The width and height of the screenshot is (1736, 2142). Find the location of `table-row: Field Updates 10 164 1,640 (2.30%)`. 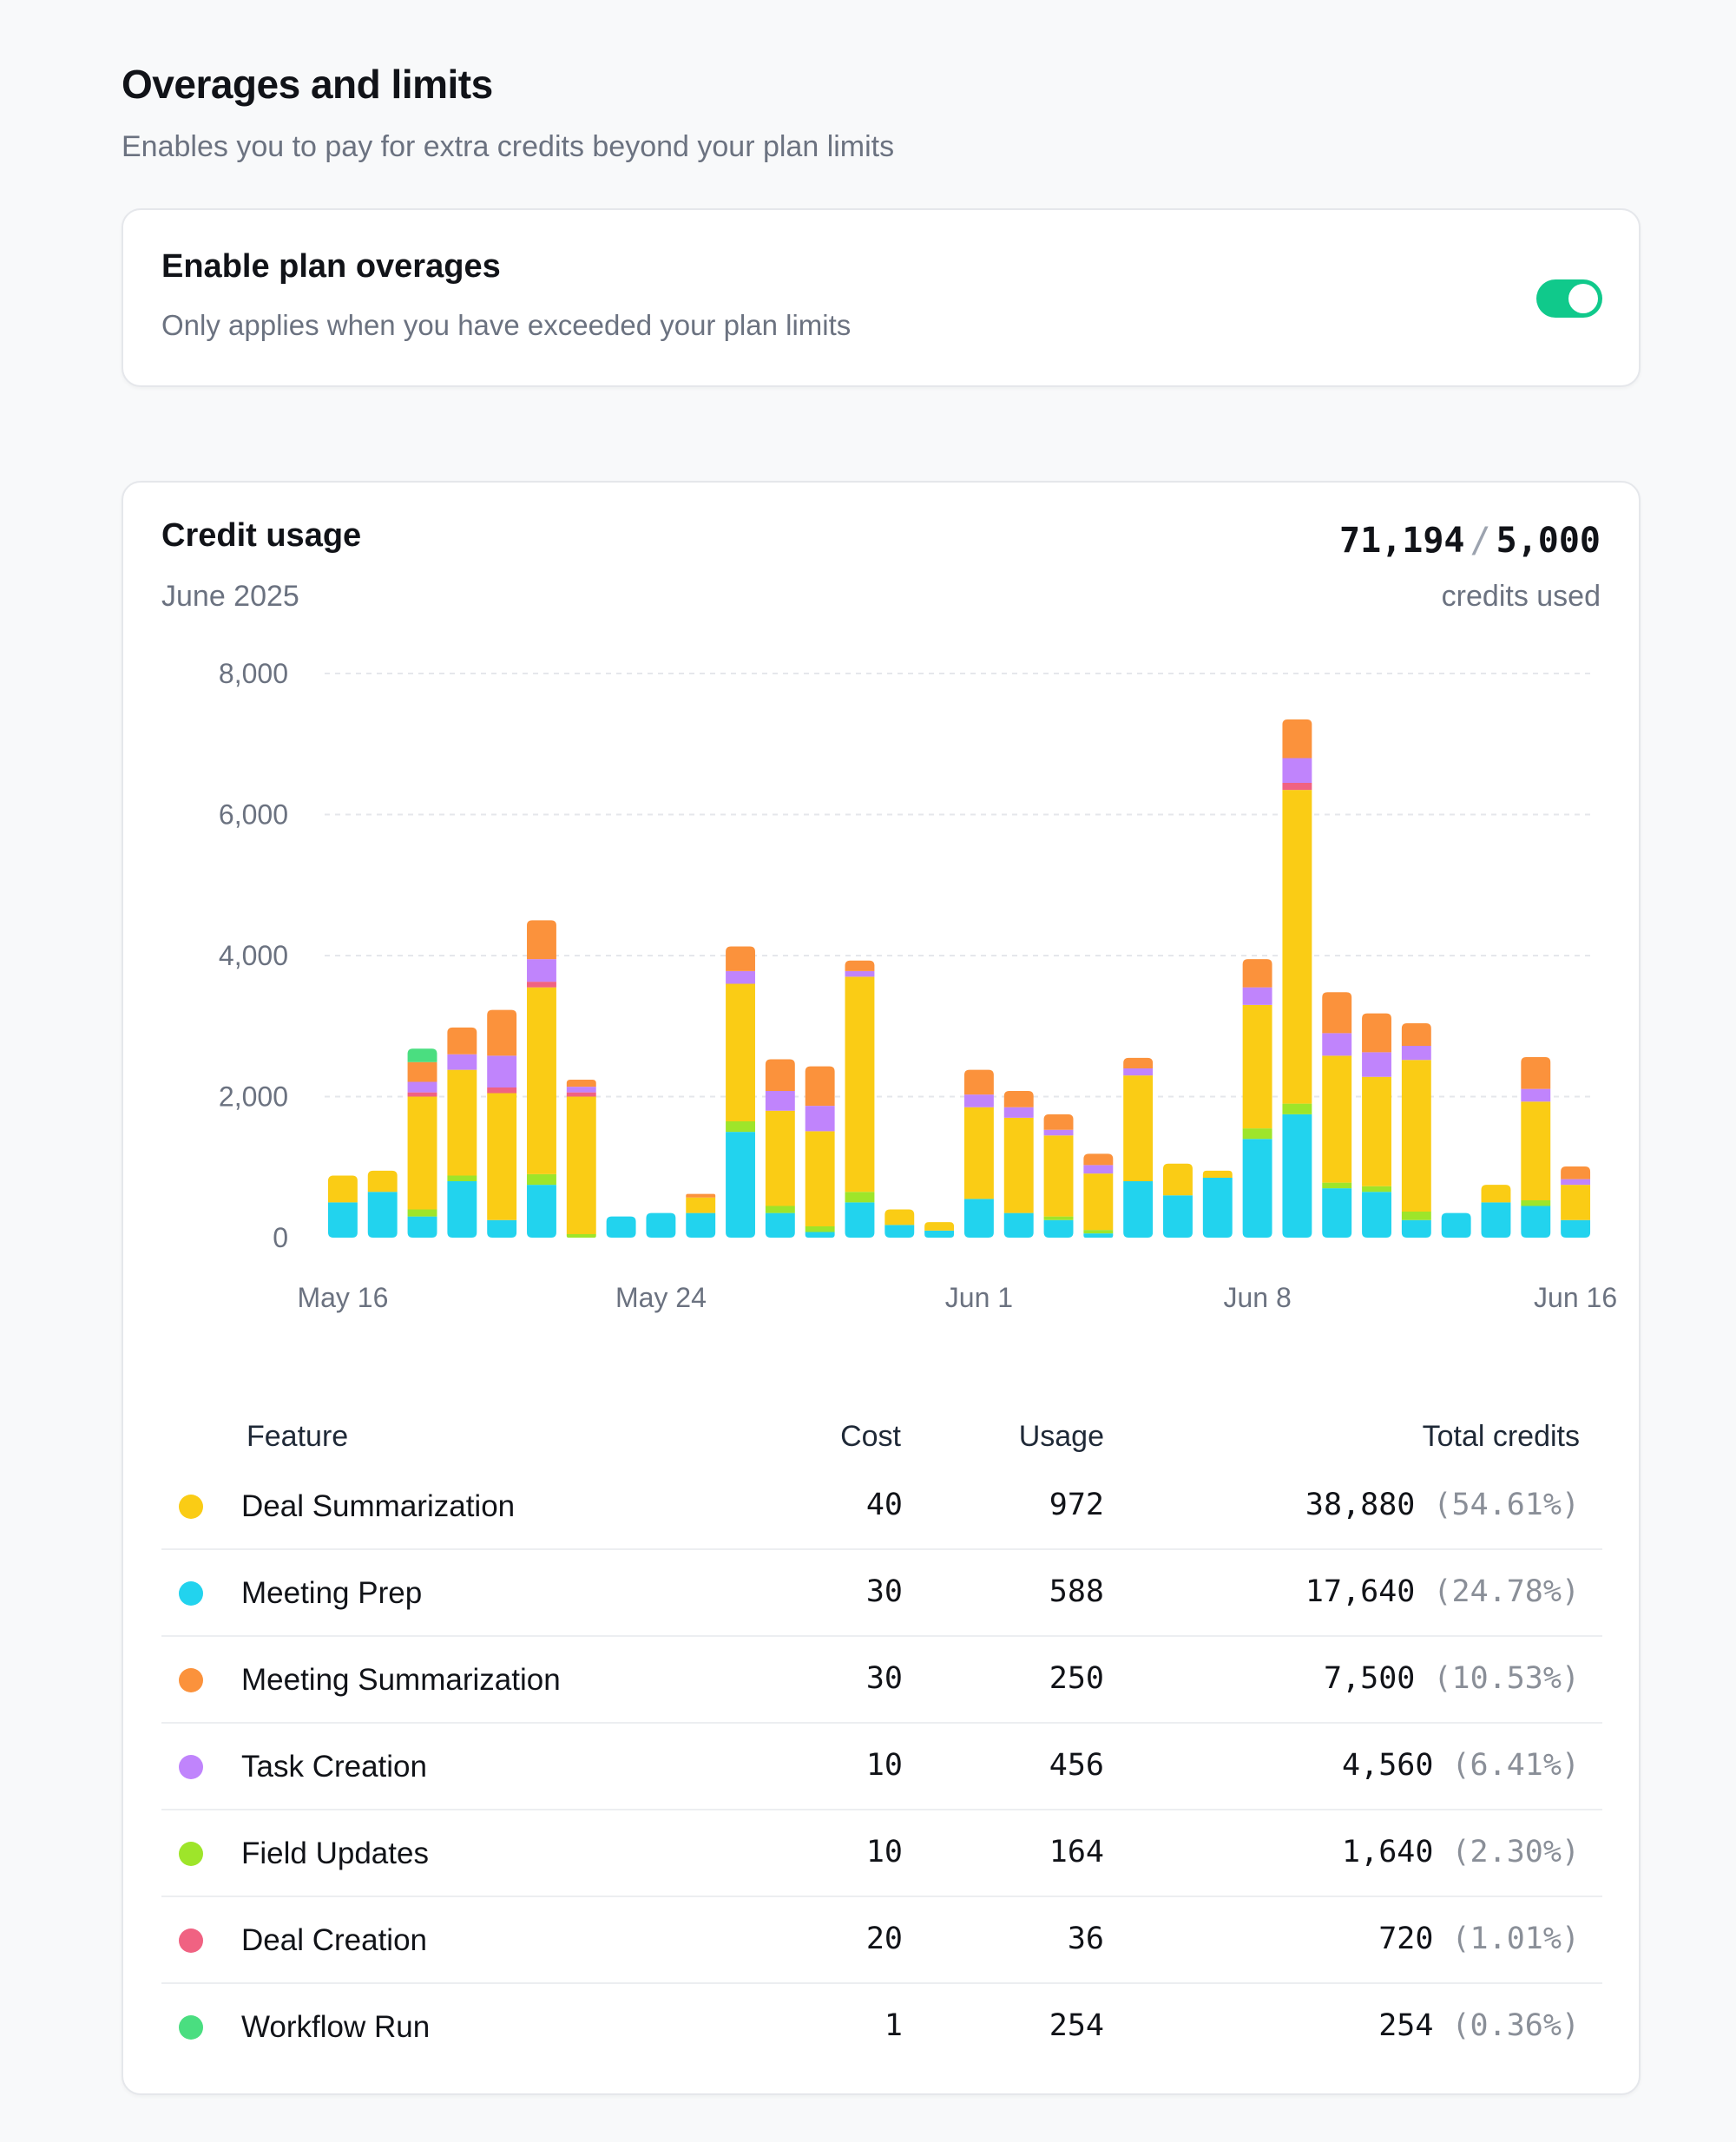

table-row: Field Updates 10 164 1,640 (2.30%) is located at coordinates (881, 1853).